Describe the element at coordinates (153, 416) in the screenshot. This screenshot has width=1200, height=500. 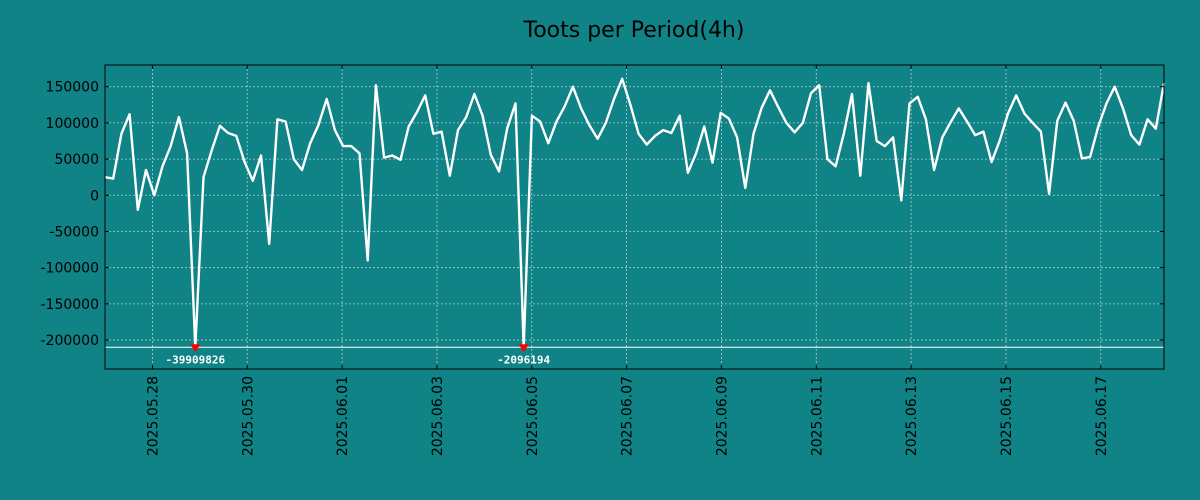
I see `x-tick-label: 2025.05.28` at that location.